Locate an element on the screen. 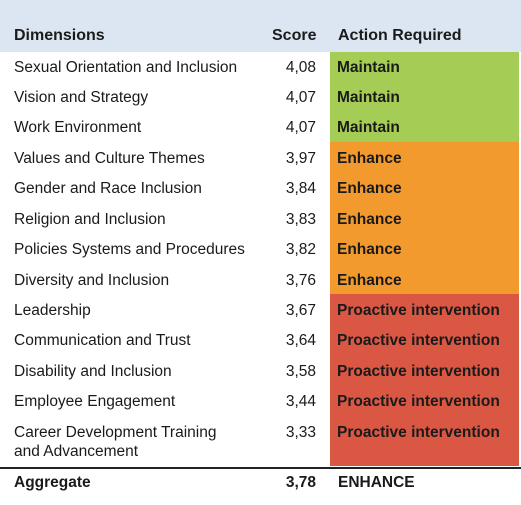 The height and width of the screenshot is (505, 521). header-action-required: Action Required is located at coordinates (400, 35).